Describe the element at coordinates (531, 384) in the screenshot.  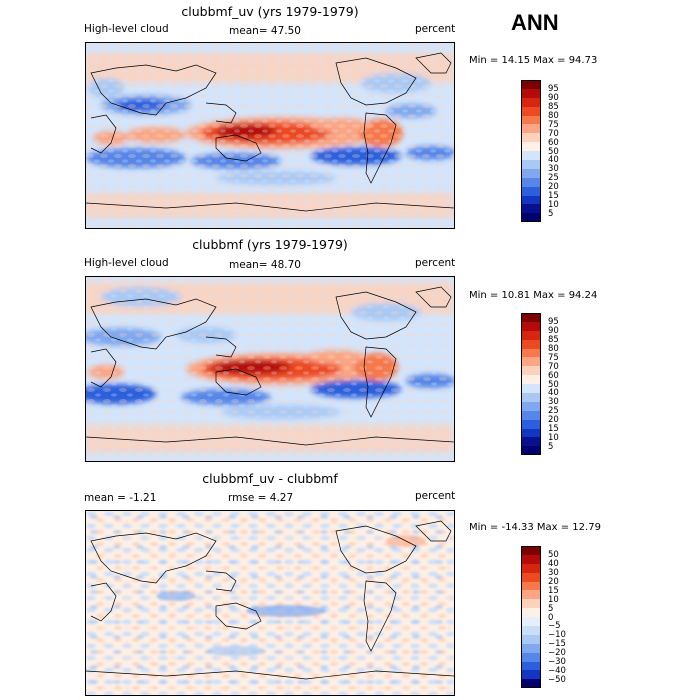
I see `panel-2-colorbar` at that location.